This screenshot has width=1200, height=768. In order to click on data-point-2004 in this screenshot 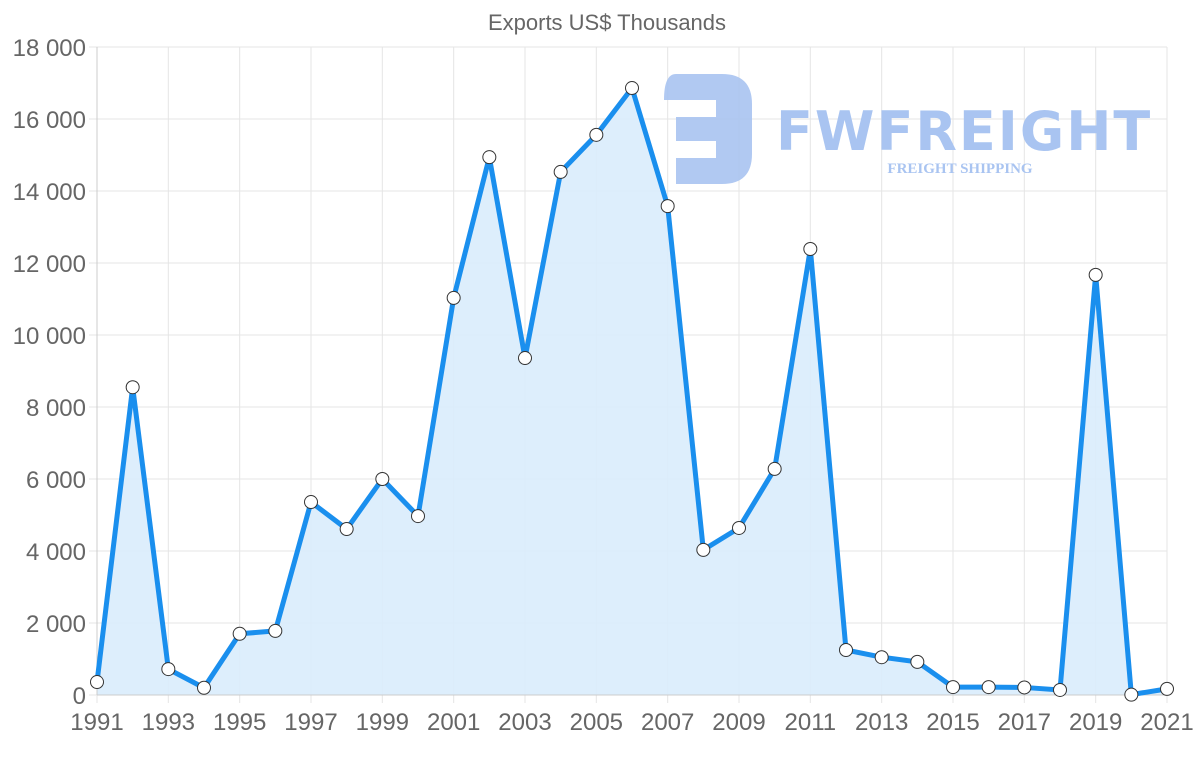, I will do `click(560, 171)`.